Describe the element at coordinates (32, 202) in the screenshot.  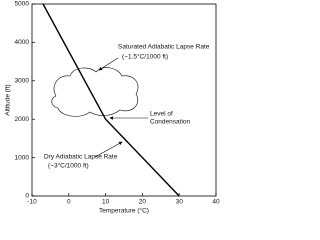
I see `x-tick-label: -10` at that location.